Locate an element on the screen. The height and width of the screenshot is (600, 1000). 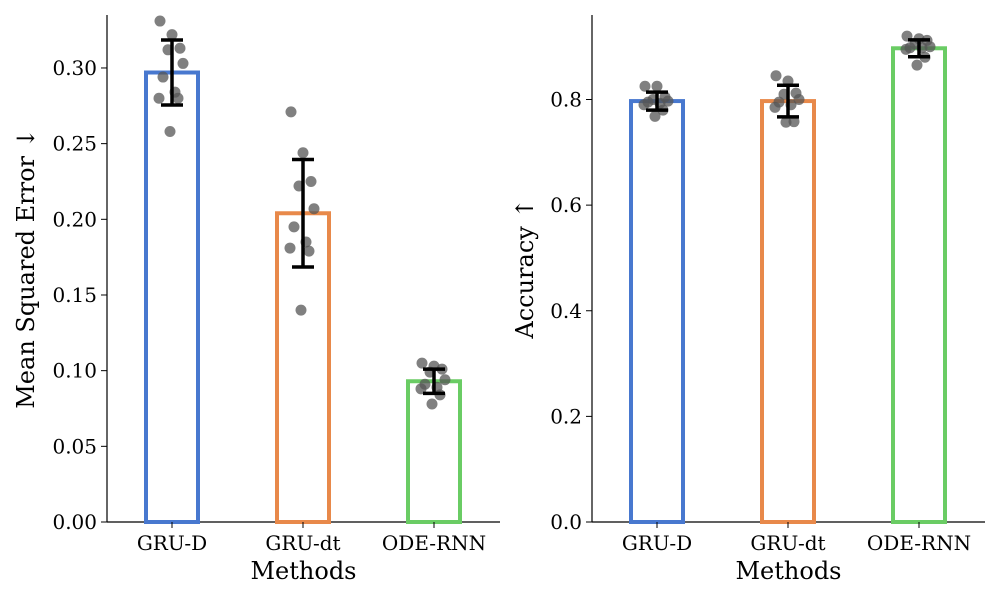
y-tick-label: 0.15 is located at coordinates (74, 295).